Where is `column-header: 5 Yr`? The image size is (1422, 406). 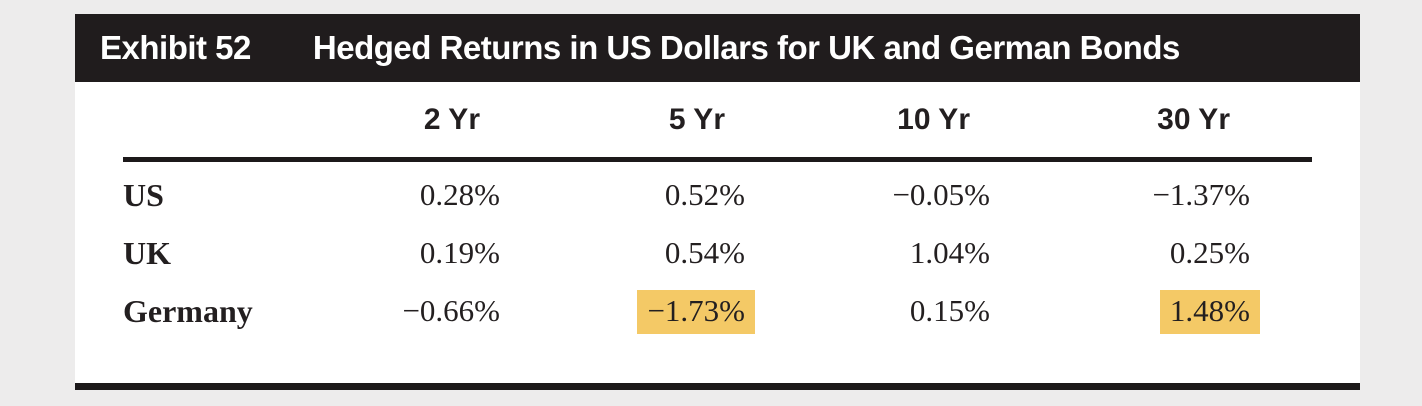 column-header: 5 Yr is located at coordinates (696, 119).